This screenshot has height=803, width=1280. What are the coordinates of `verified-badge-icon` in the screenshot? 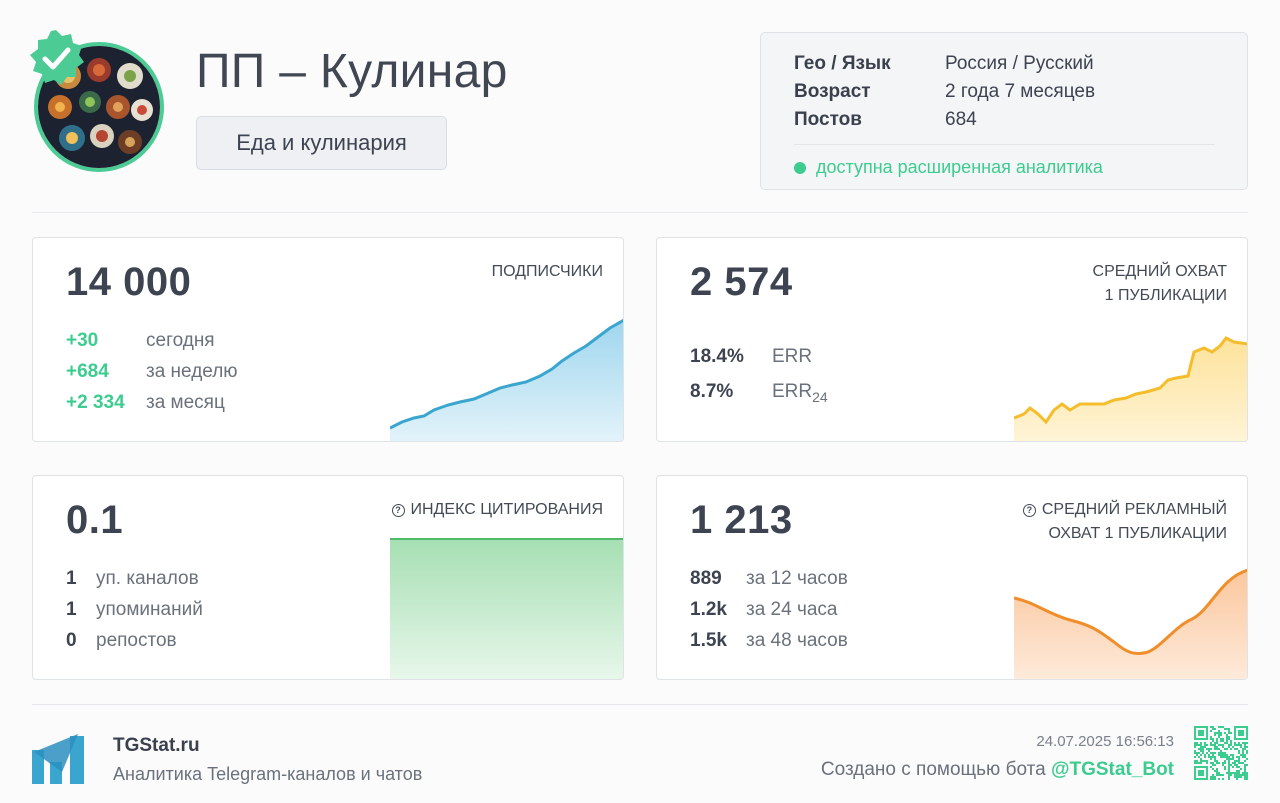 It's located at (56, 58).